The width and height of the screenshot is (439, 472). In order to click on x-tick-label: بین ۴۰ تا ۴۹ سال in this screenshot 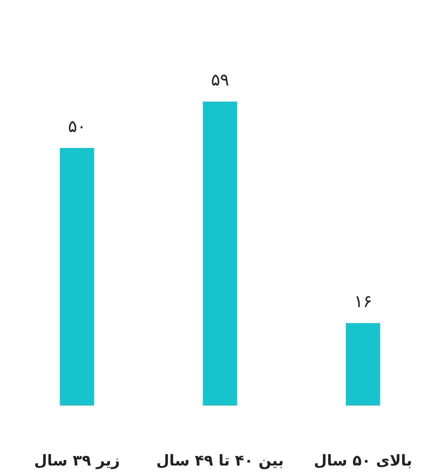, I will do `click(220, 461)`.